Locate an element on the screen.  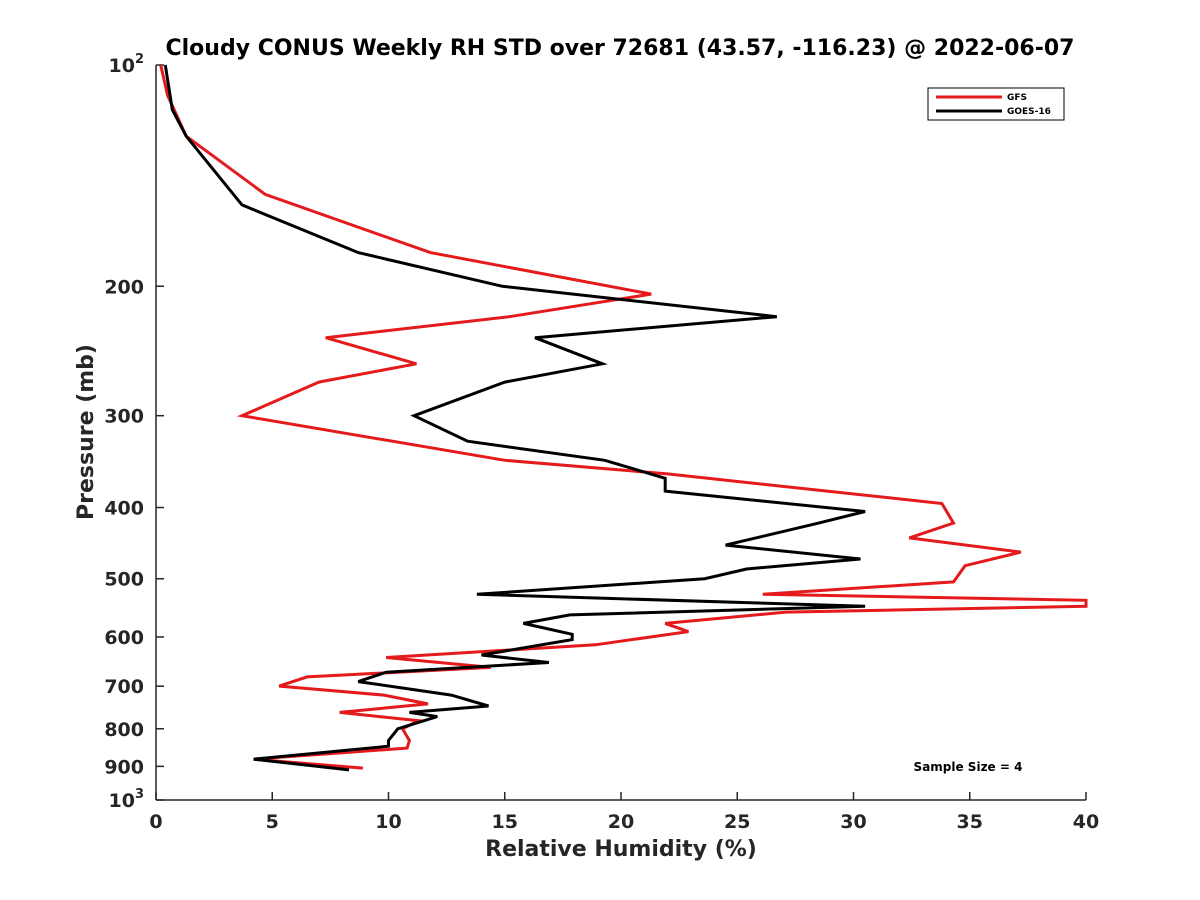
y-tick-exponent: 3 is located at coordinates (139, 794).